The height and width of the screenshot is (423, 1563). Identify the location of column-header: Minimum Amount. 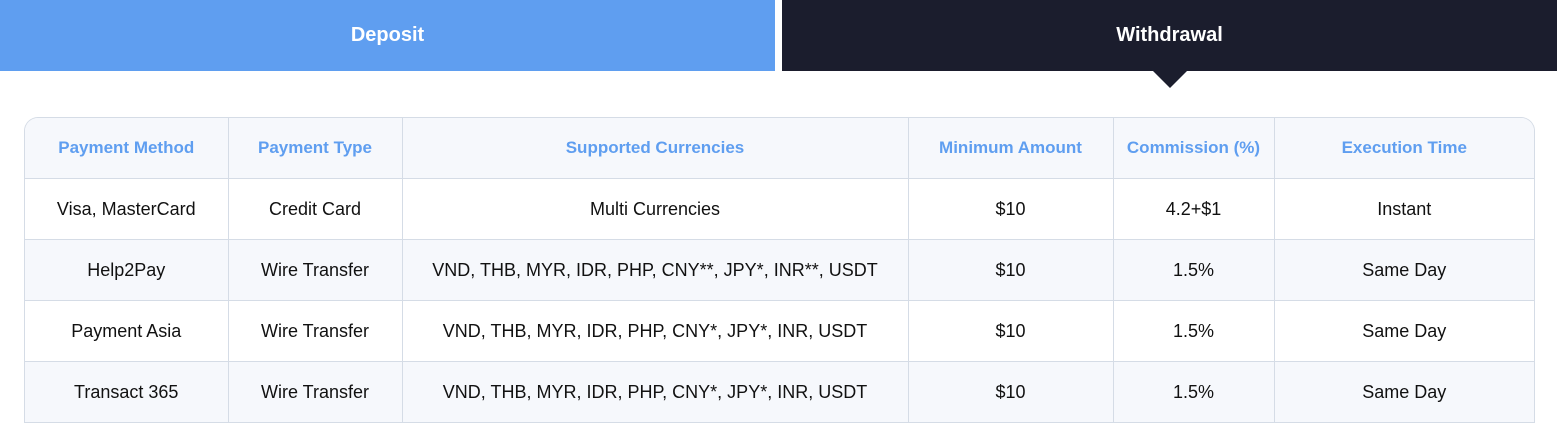
(1011, 148).